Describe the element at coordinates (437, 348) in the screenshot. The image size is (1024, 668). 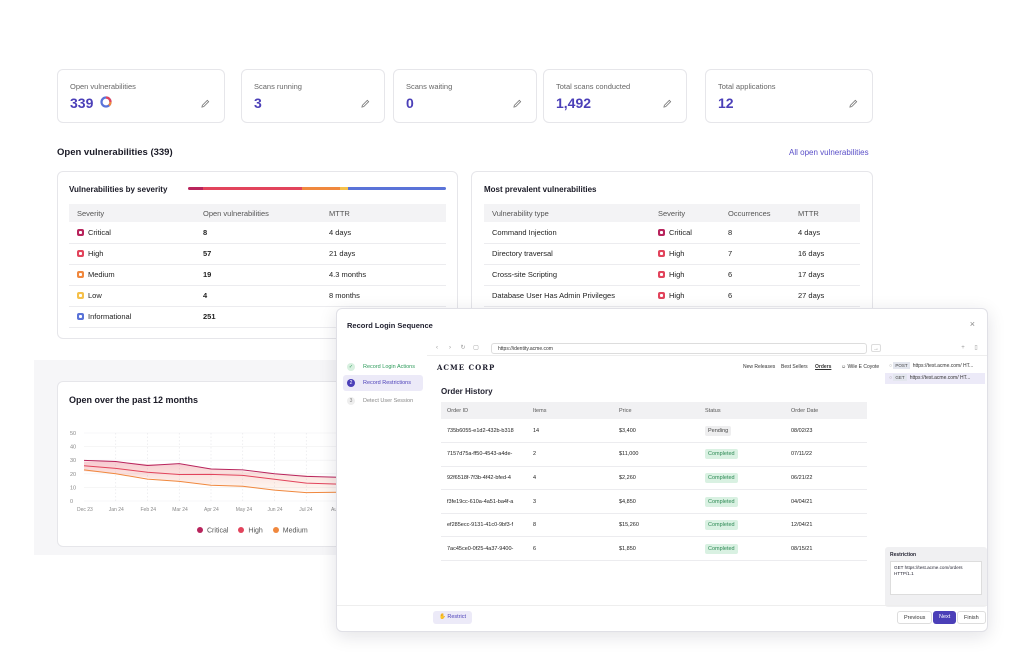
I see `back-icon: ‹` at that location.